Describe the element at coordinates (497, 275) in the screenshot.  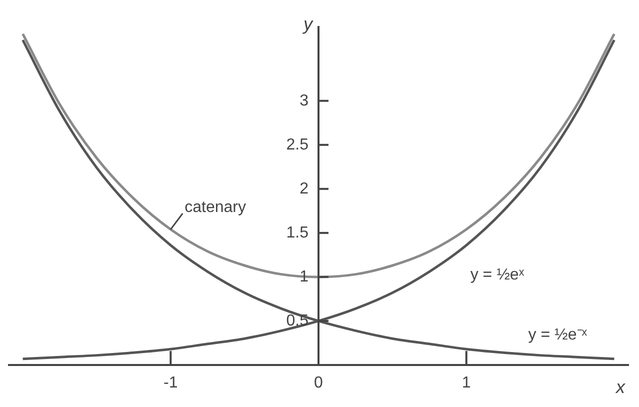
I see `annotation: y = ½eˣ` at that location.